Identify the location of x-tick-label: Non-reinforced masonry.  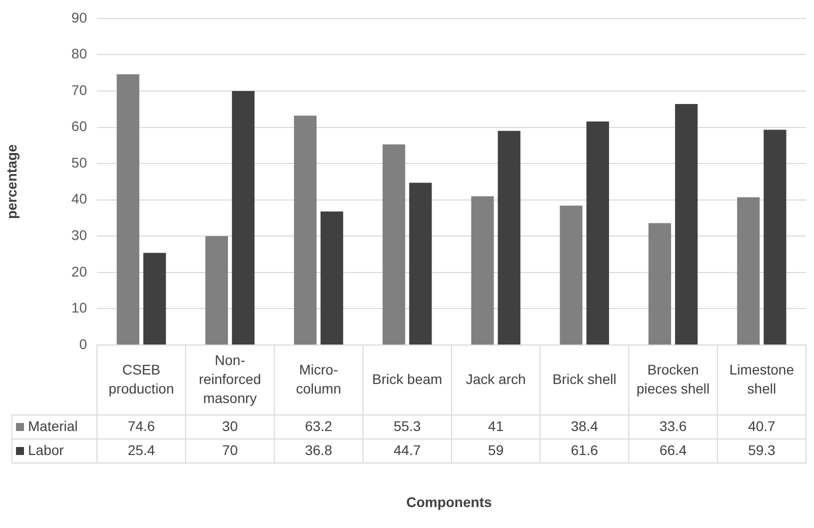
(230, 379).